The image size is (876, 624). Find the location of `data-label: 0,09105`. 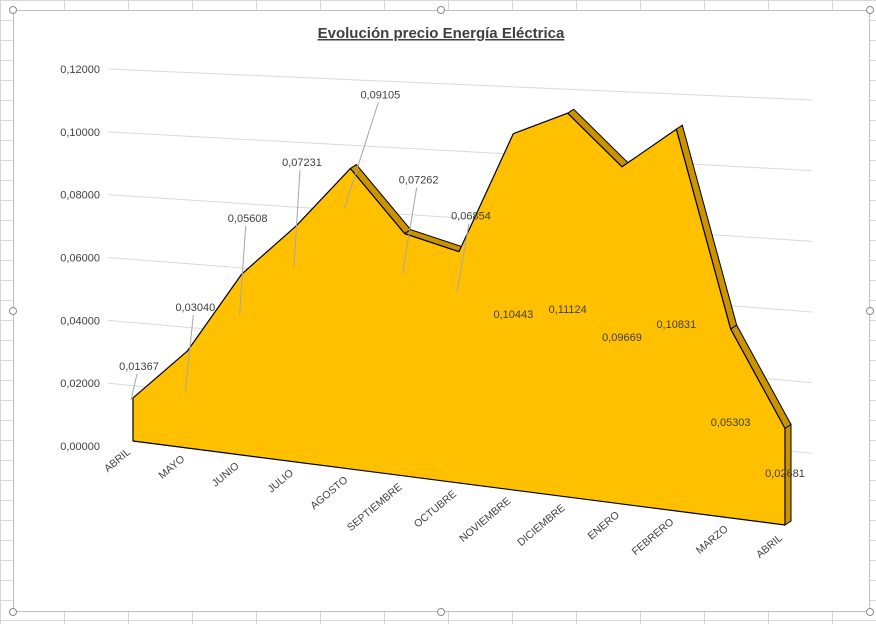

data-label: 0,09105 is located at coordinates (380, 96).